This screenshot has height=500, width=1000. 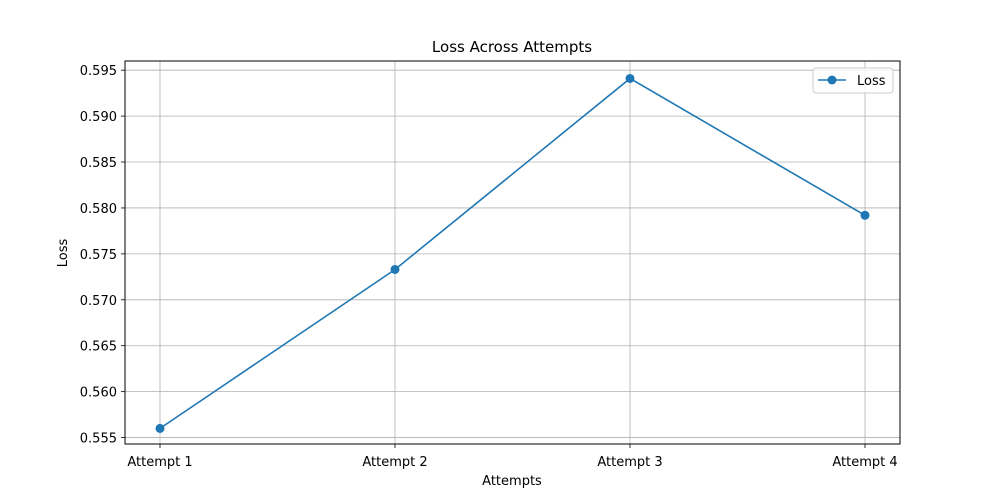 I want to click on legend-box, so click(x=853, y=80).